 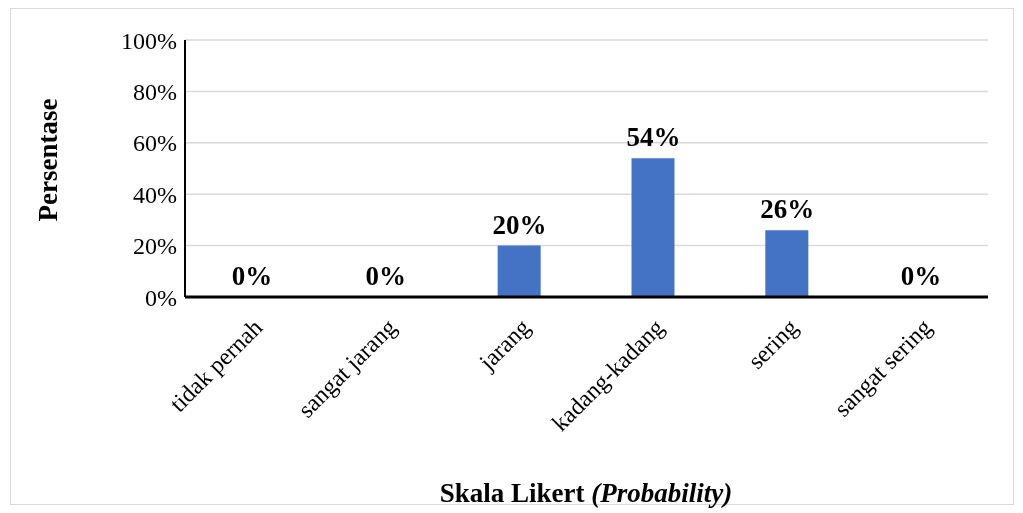 I want to click on y-tick-label: 20%, so click(x=155, y=246).